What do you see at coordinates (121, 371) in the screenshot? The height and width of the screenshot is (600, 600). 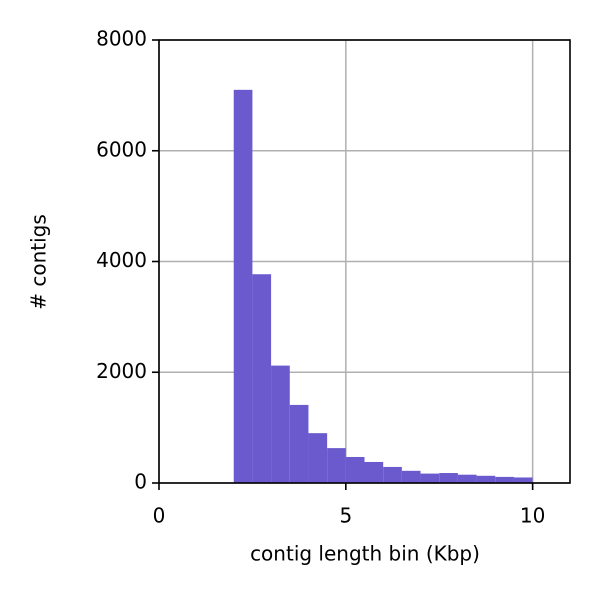 I see `y-tick-label: 2000` at bounding box center [121, 371].